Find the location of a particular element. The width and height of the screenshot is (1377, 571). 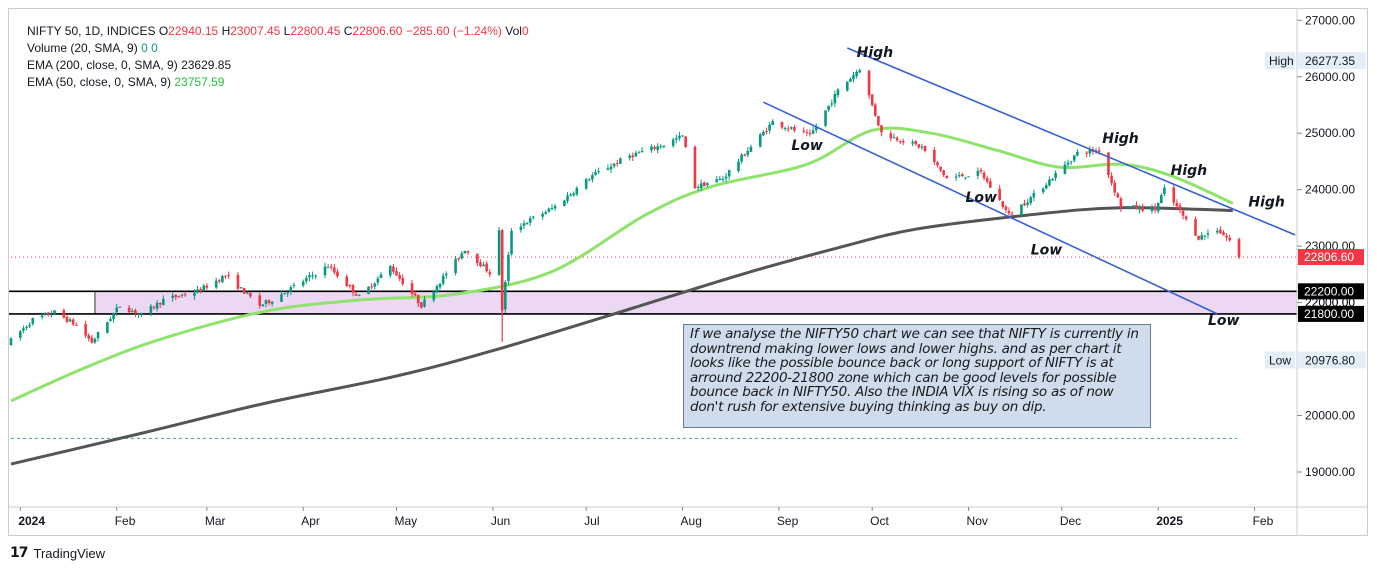

footer: 17 TradingView is located at coordinates (57, 553).